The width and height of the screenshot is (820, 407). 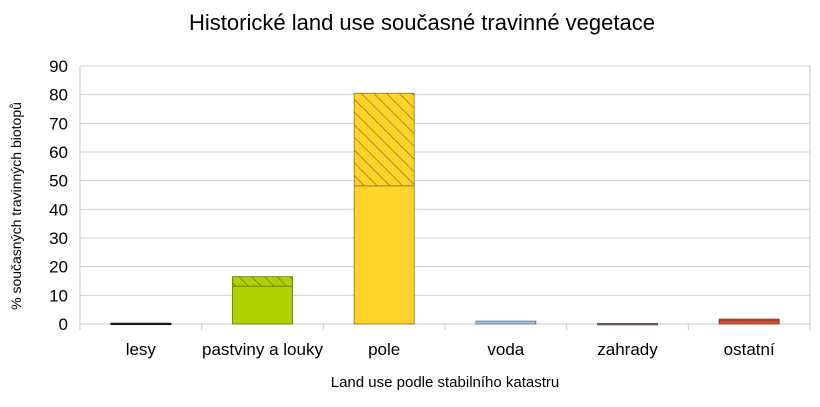 What do you see at coordinates (262, 349) in the screenshot?
I see `x-tick-label: pastviny a louky` at bounding box center [262, 349].